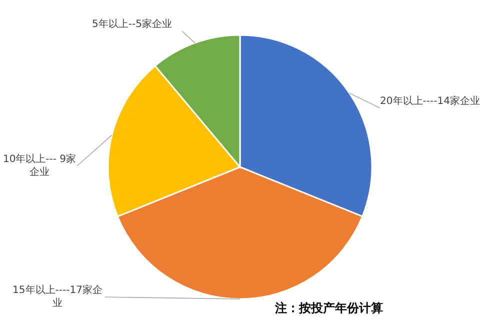 This screenshot has width=484, height=333. Describe the element at coordinates (430, 101) in the screenshot. I see `slice-label: 20年以上----14家企业` at that location.